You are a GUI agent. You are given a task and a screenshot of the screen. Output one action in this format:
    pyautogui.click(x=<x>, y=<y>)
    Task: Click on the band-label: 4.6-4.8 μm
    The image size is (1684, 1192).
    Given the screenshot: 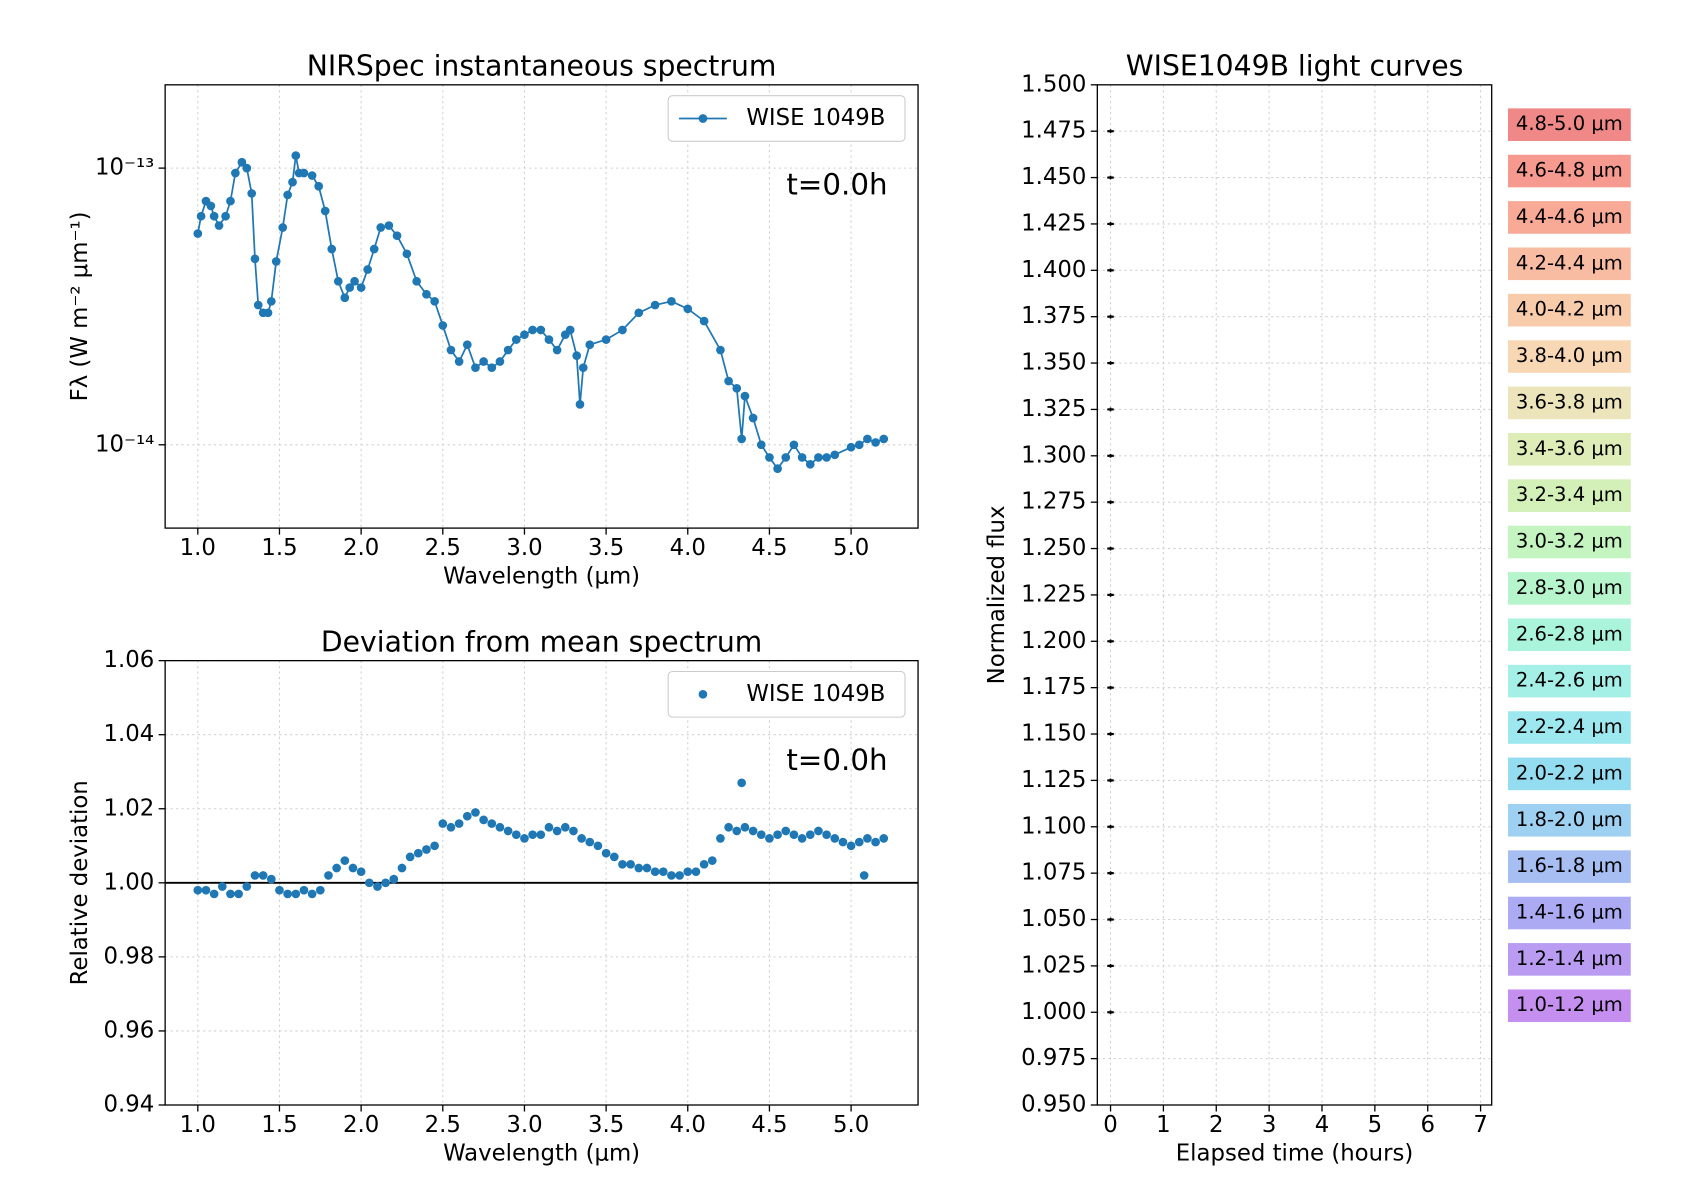 What is the action you would take?
    pyautogui.click(x=1569, y=170)
    